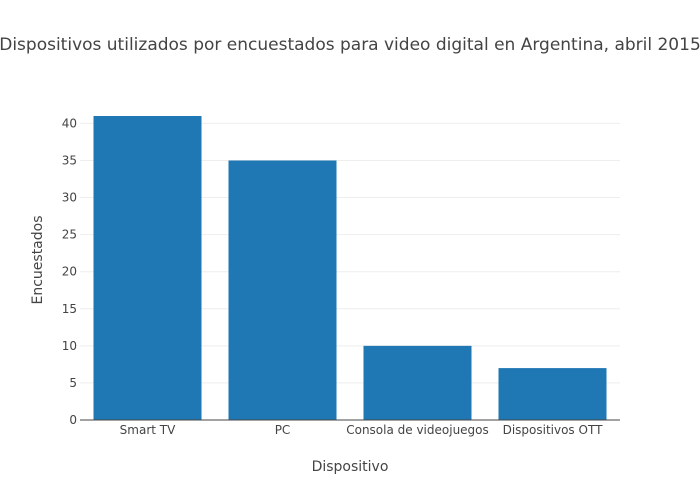 Image resolution: width=700 pixels, height=500 pixels. What do you see at coordinates (73, 420) in the screenshot?
I see `y-tick-label: 0` at bounding box center [73, 420].